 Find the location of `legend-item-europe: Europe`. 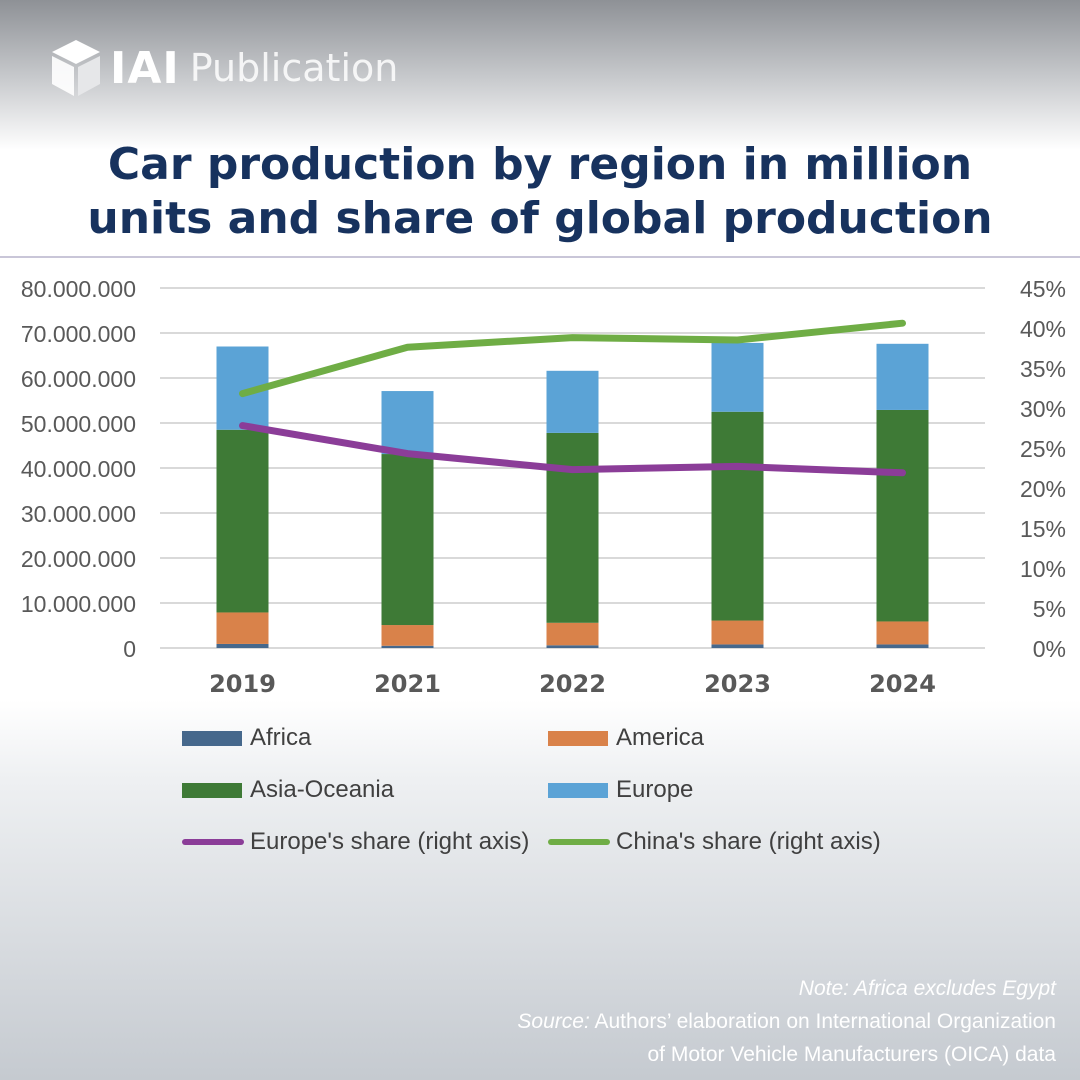

legend-item-europe: Europe is located at coordinates (620, 790).